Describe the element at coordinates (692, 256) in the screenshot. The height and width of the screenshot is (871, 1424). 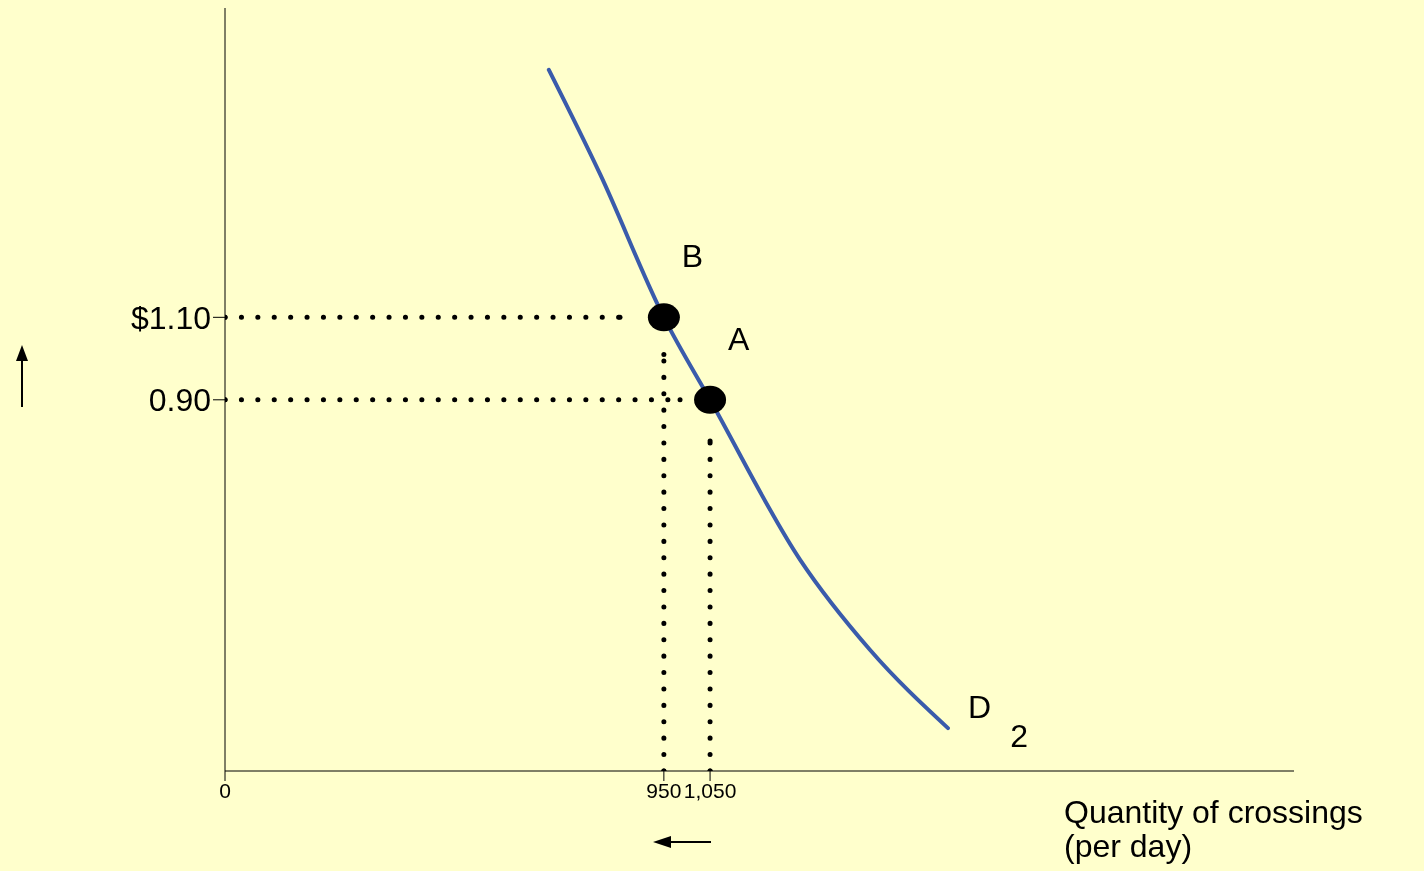
I see `annotation: B` at that location.